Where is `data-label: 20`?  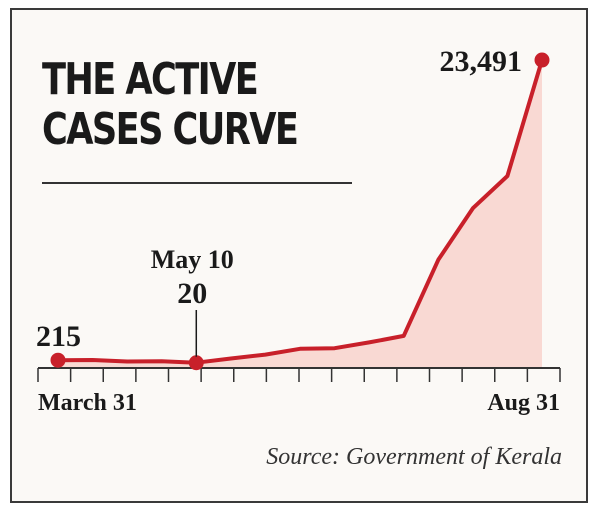
data-label: 20 is located at coordinates (192, 293).